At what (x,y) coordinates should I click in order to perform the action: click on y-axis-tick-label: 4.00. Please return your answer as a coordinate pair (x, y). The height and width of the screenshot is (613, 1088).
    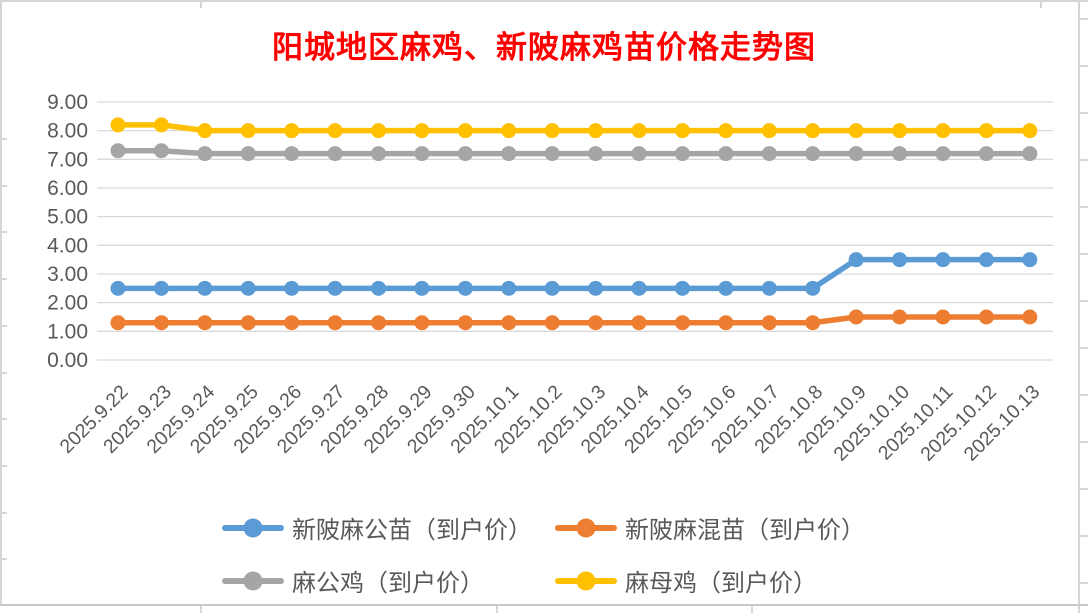
    Looking at the image, I should click on (67, 245).